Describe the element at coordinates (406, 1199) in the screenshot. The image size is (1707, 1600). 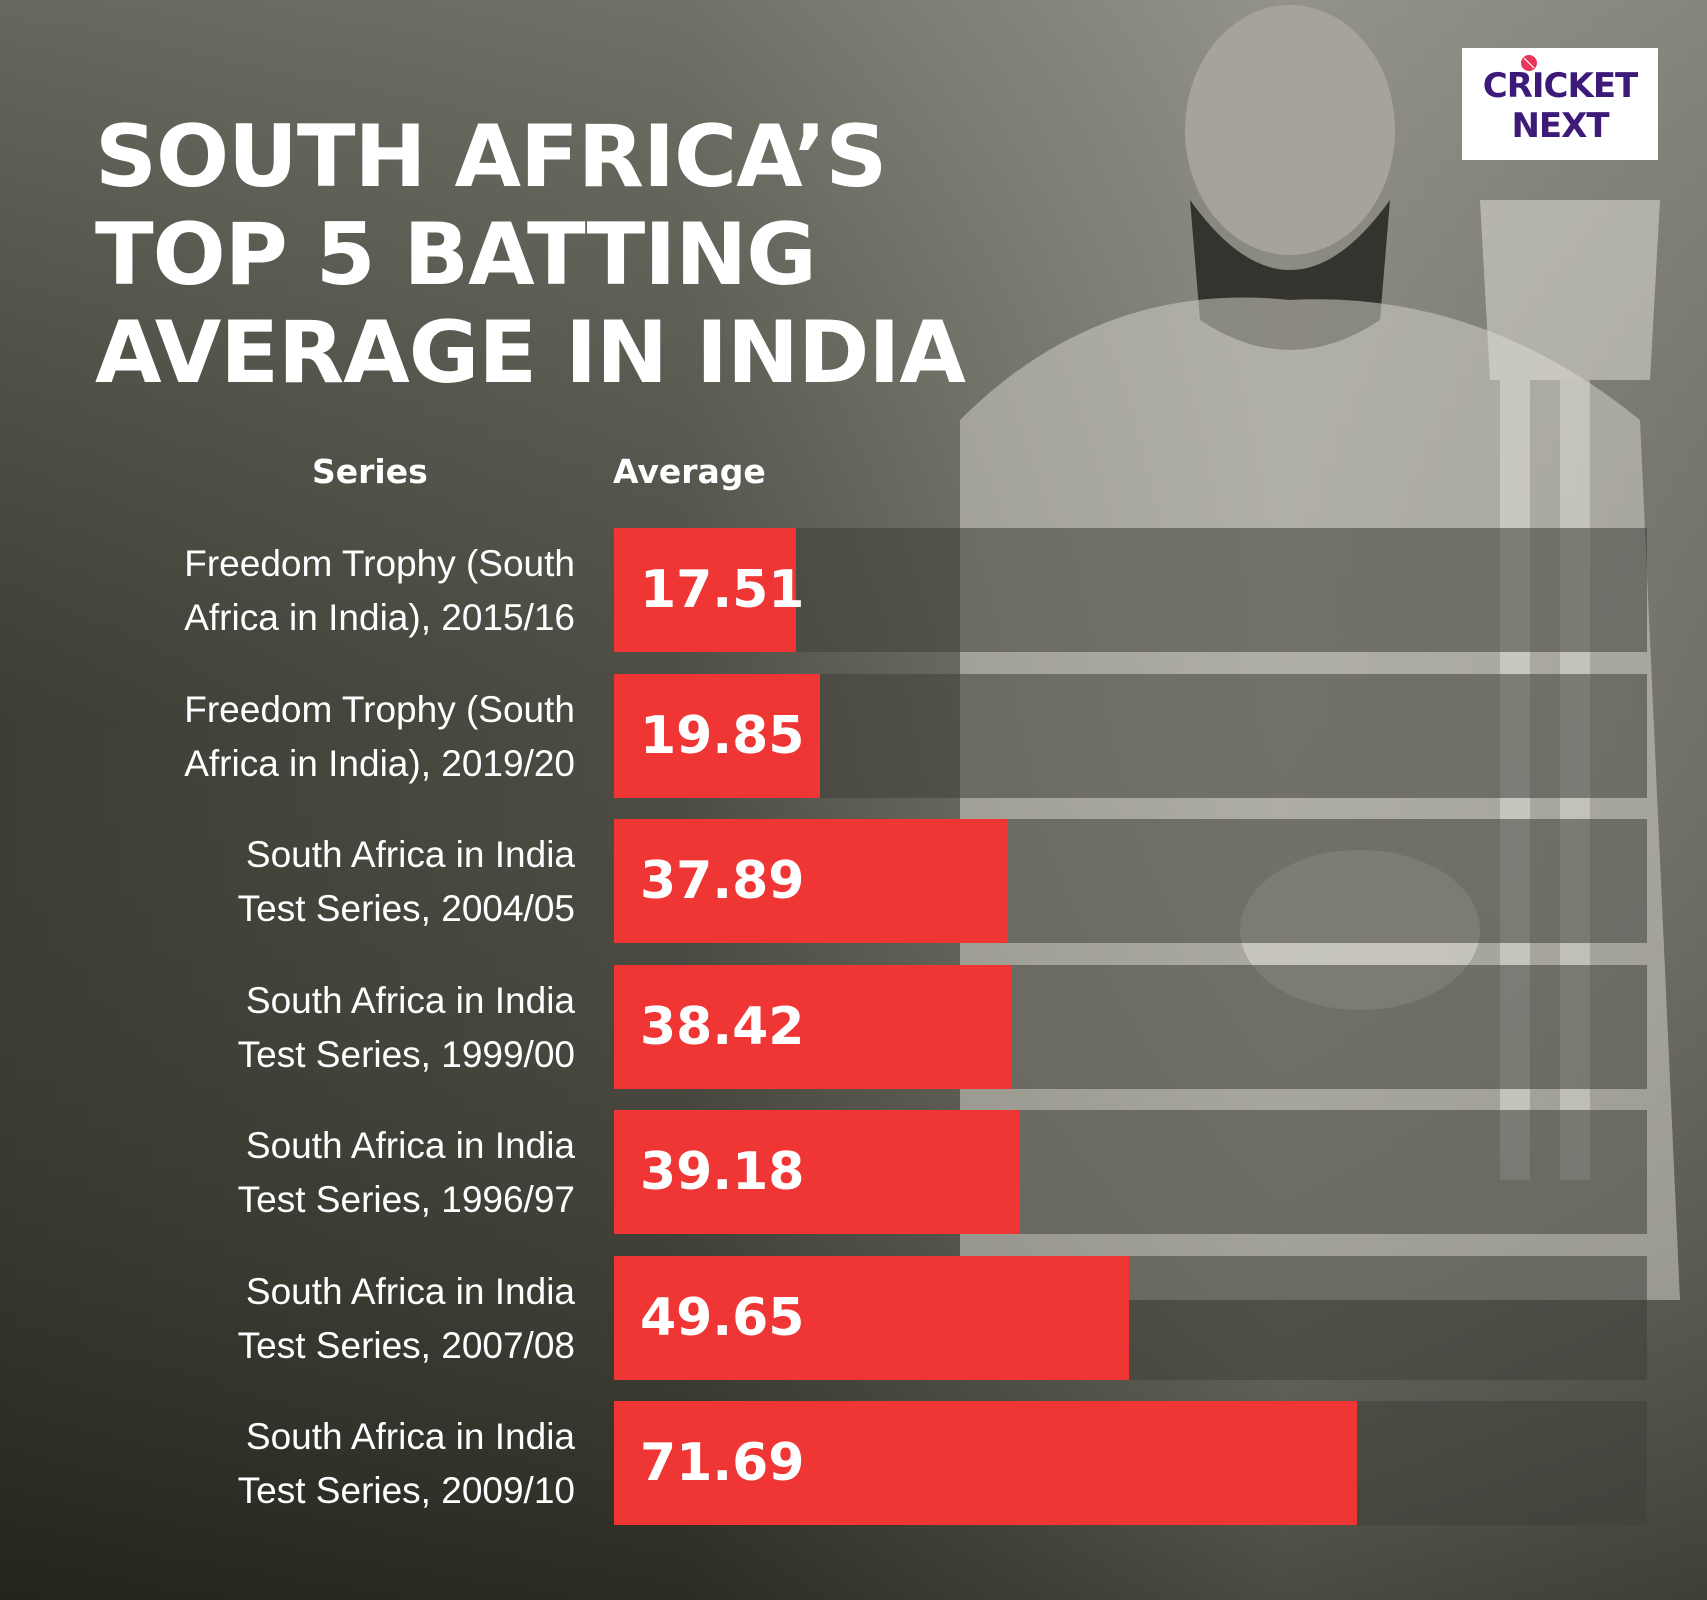
I see `category-label-line: Test Series, 1996/97` at that location.